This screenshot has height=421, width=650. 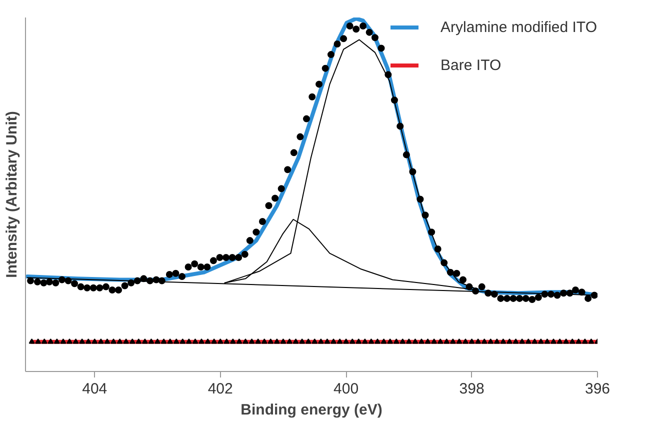 I want to click on x-axis-title: Binding energy (eV), so click(x=311, y=410).